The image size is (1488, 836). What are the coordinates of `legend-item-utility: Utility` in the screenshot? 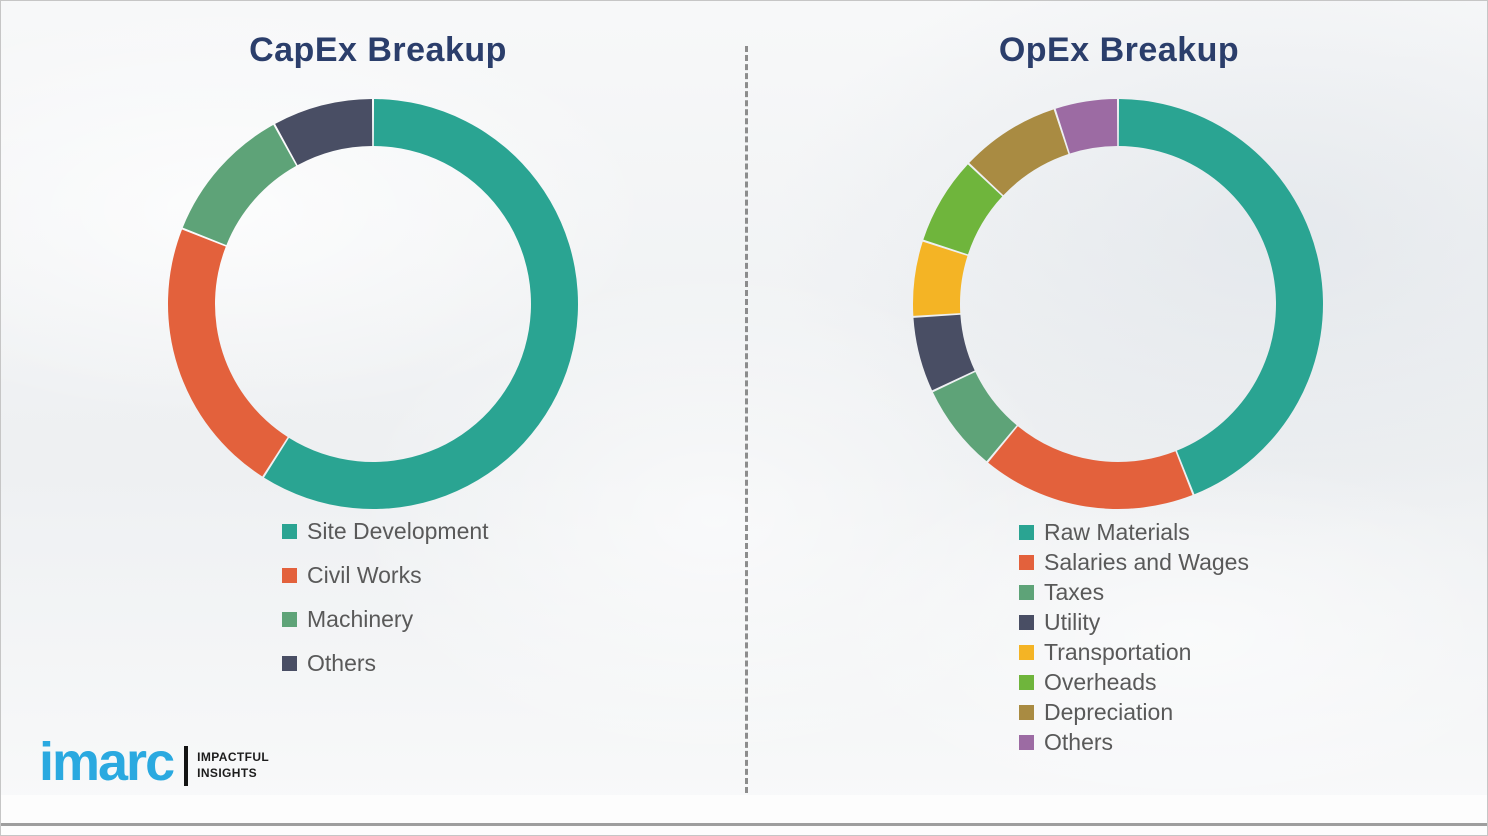 It's located at (1134, 622).